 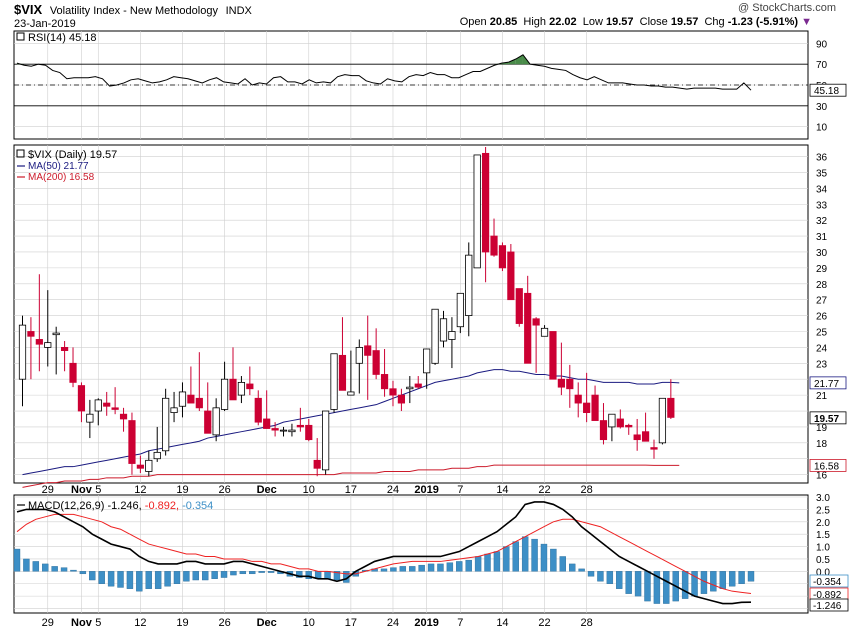 I want to click on price-tick-label: 25, so click(x=822, y=332).